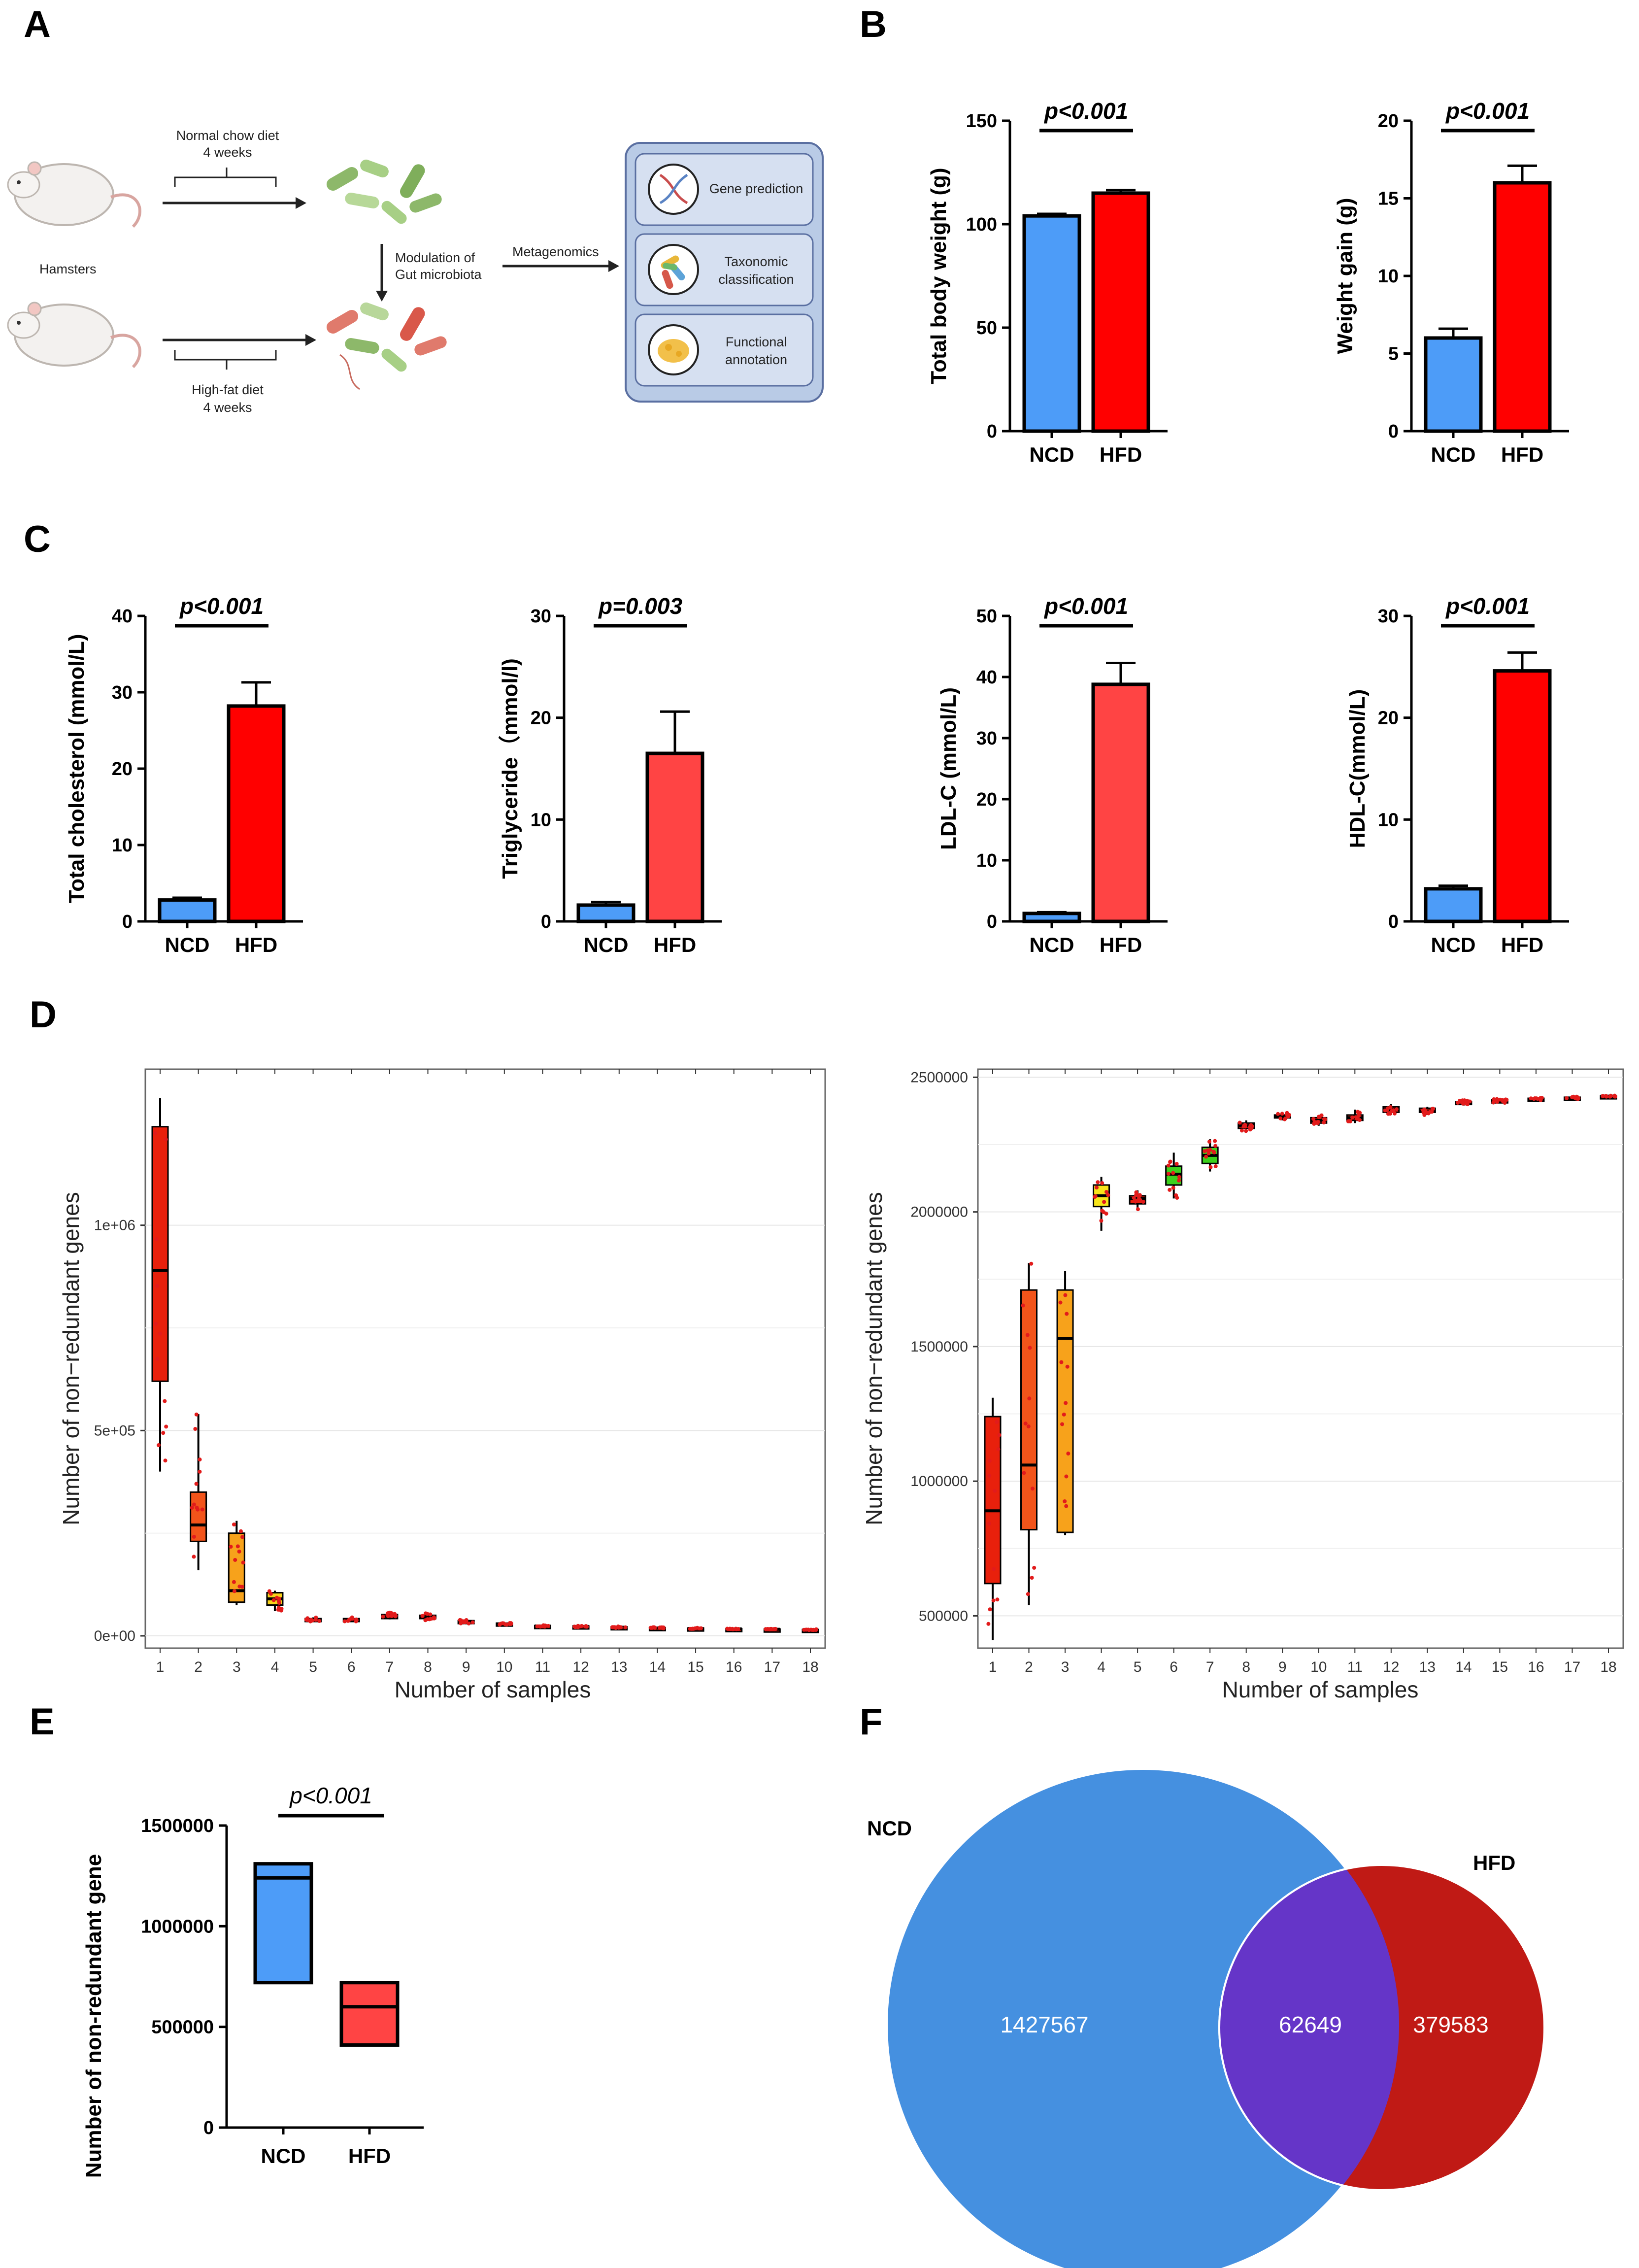 The width and height of the screenshot is (1639, 2268). I want to click on modulation-label-line1: Modulation of, so click(435, 257).